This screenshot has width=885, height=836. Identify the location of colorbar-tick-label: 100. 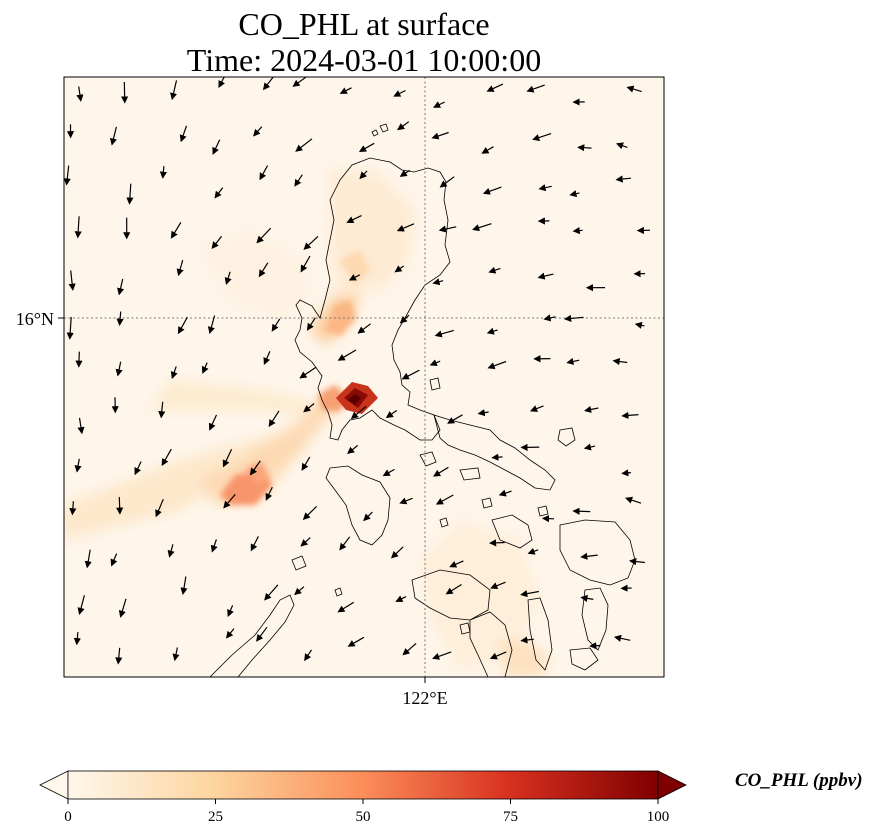
(658, 817).